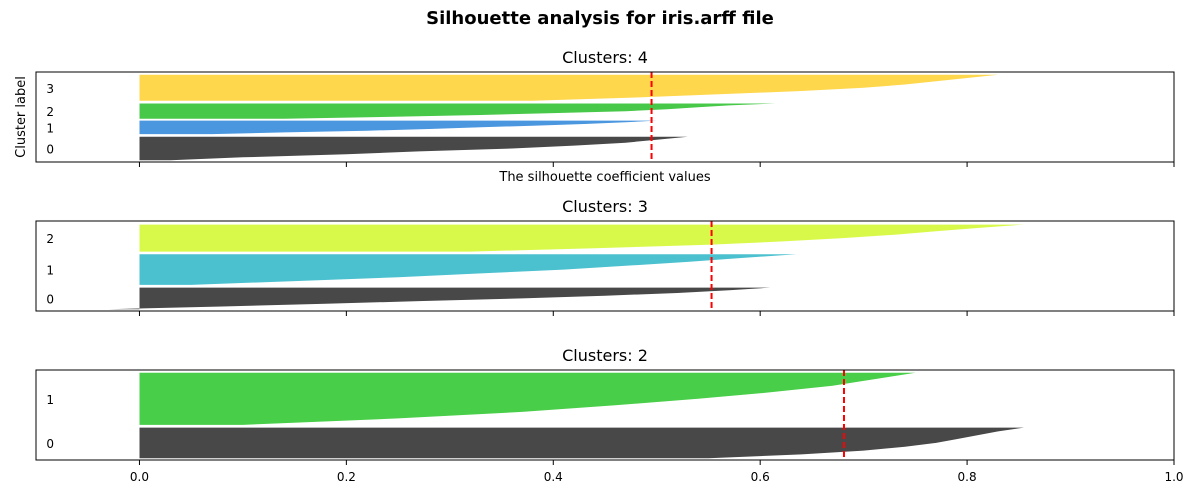  What do you see at coordinates (604, 177) in the screenshot?
I see `x-axis-label: The silhouette coefficient values` at bounding box center [604, 177].